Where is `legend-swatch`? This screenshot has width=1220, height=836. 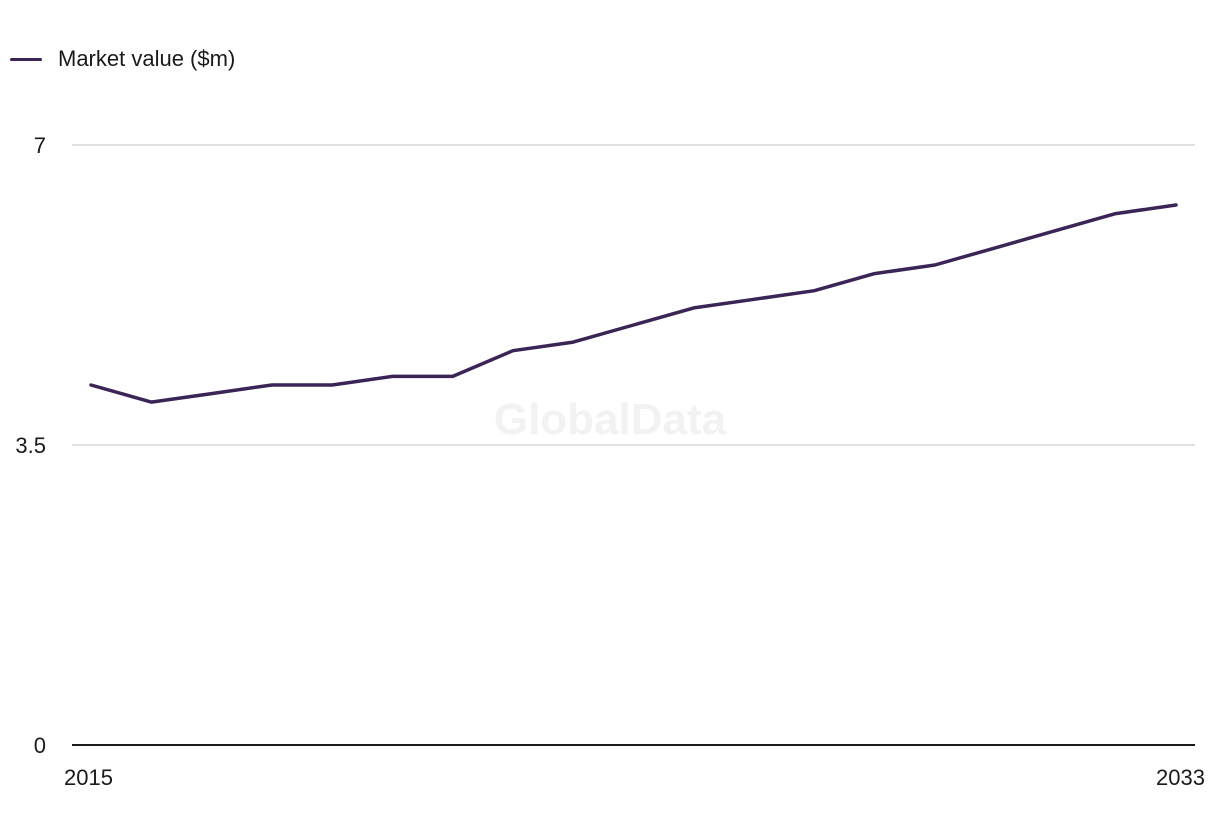 legend-swatch is located at coordinates (26, 59).